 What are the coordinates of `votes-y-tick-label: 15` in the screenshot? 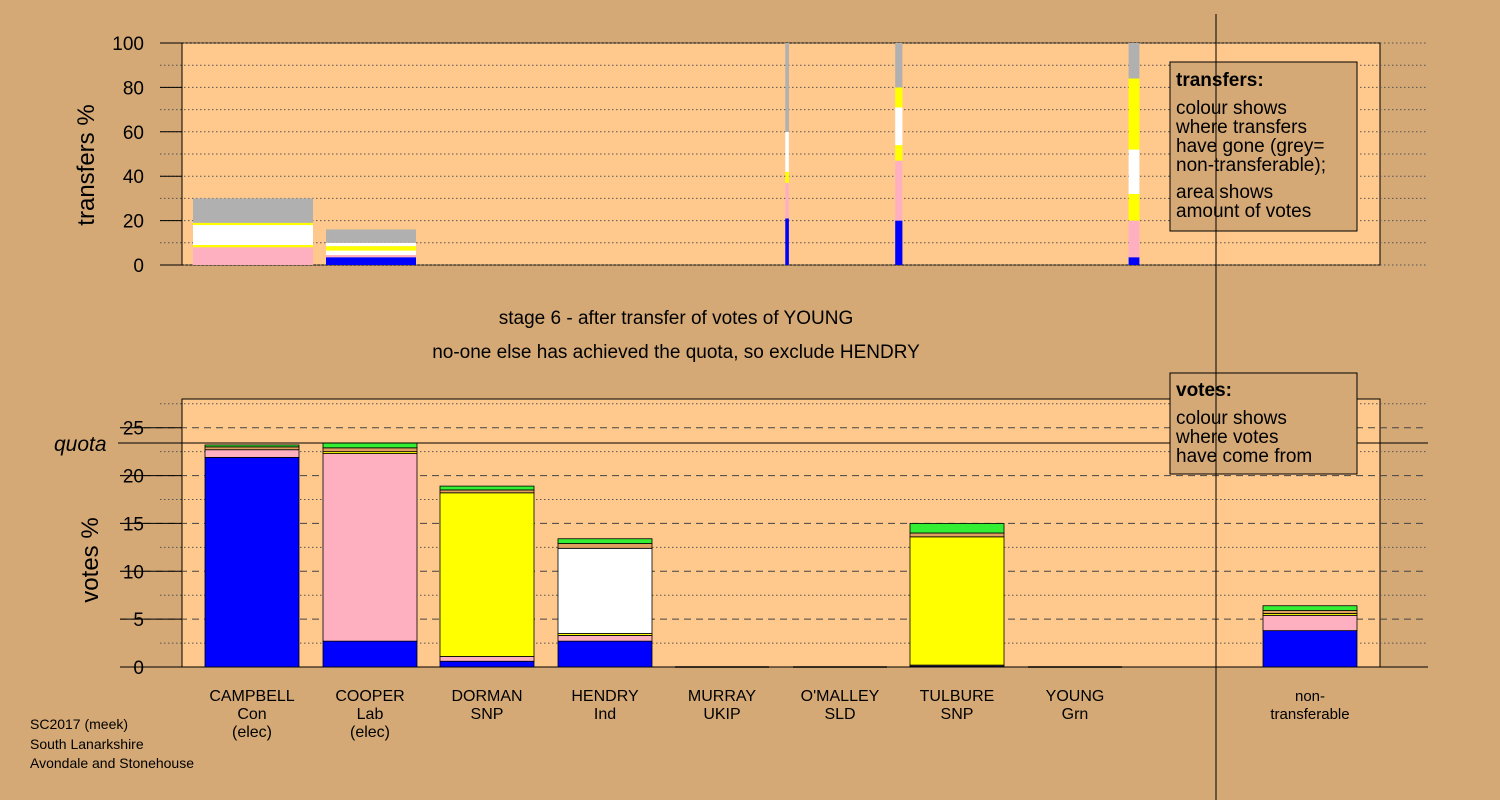 It's located at (133, 524).